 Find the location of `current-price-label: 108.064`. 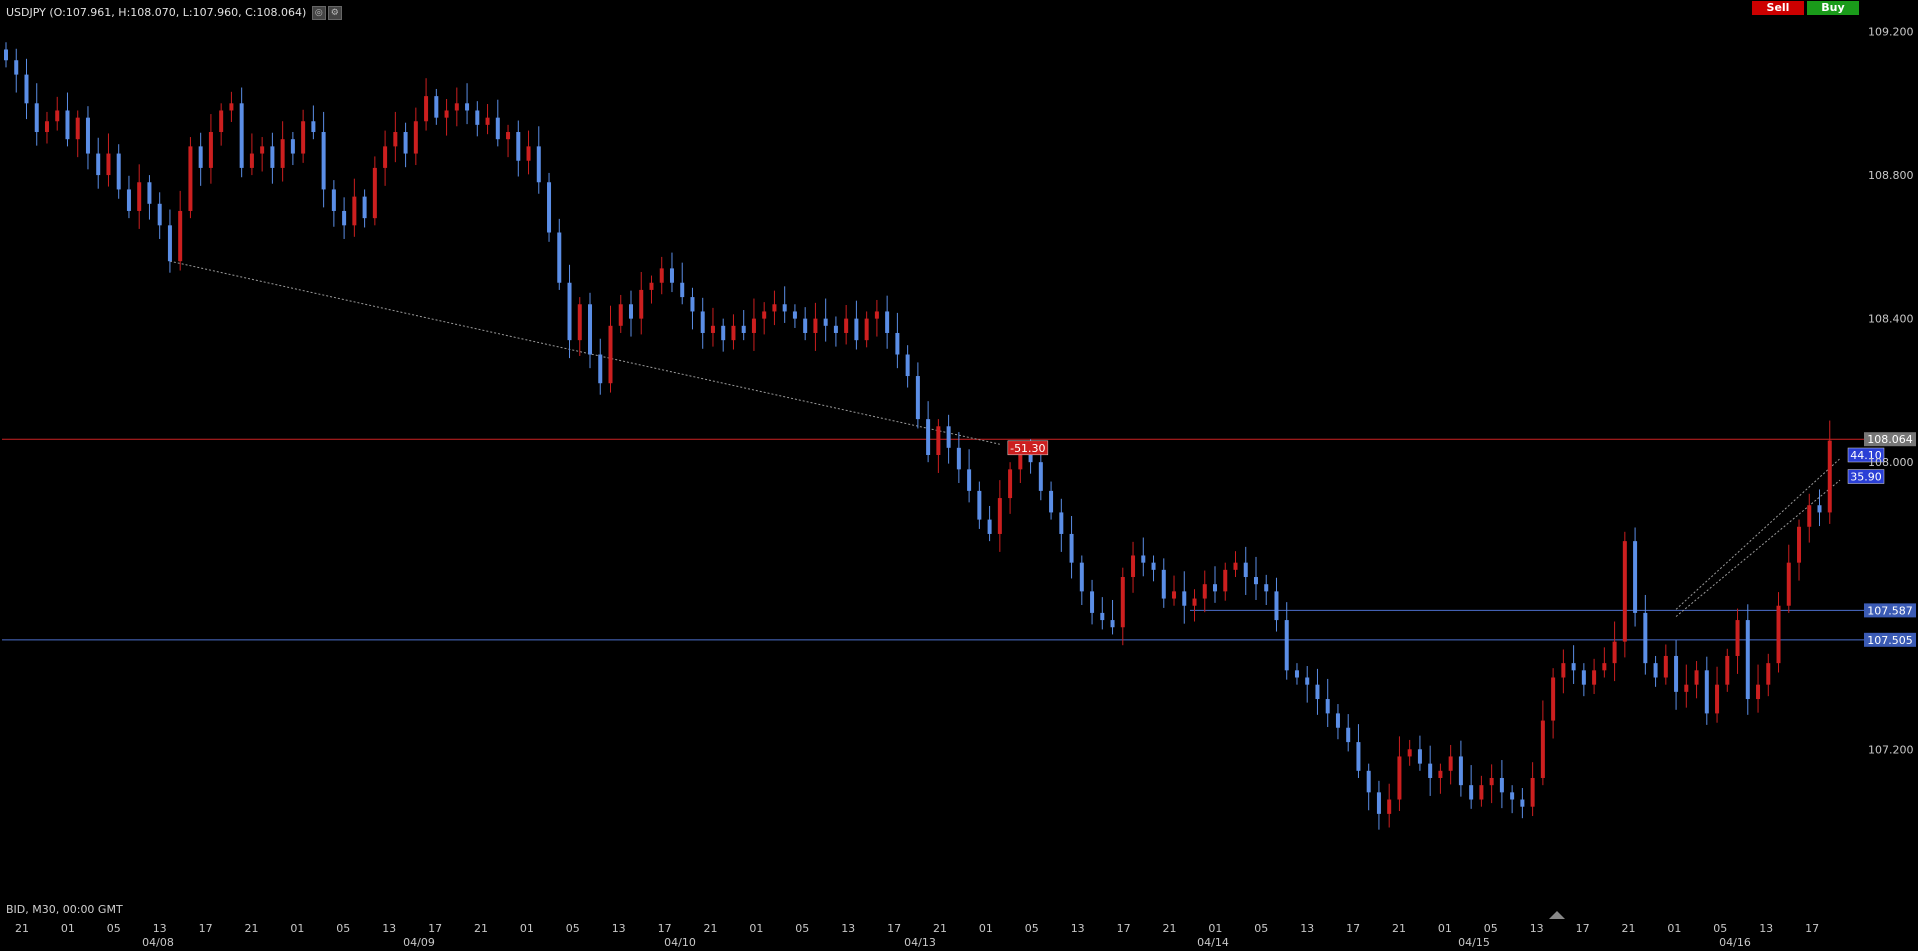

current-price-label: 108.064 is located at coordinates (1890, 439).